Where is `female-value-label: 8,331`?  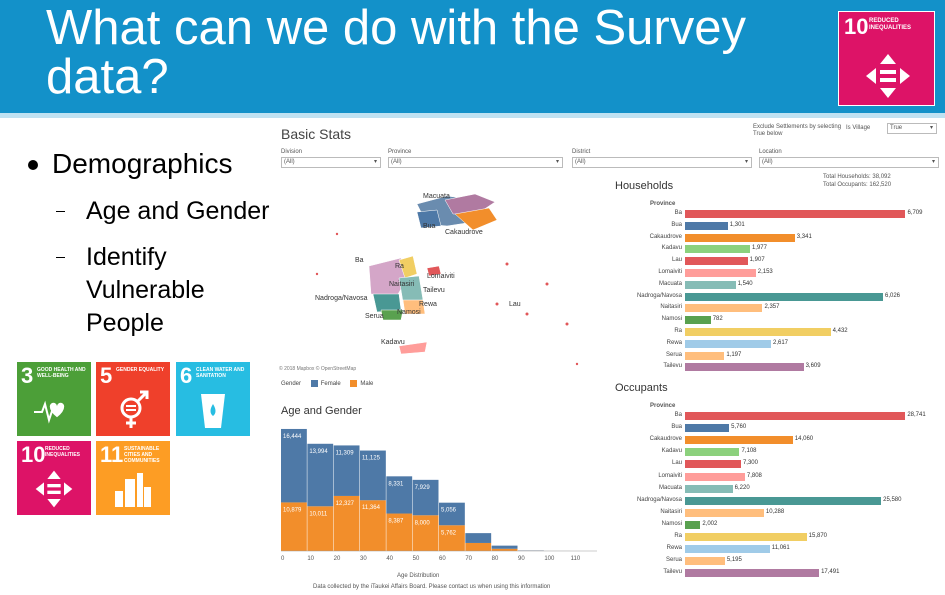
female-value-label: 8,331 is located at coordinates (396, 484).